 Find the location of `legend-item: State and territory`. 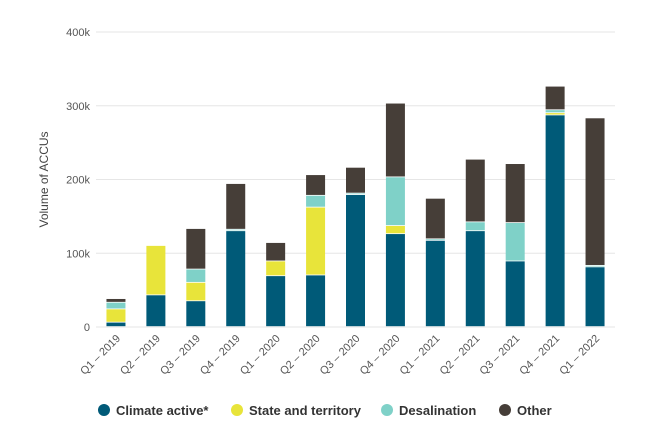

legend-item: State and territory is located at coordinates (296, 410).